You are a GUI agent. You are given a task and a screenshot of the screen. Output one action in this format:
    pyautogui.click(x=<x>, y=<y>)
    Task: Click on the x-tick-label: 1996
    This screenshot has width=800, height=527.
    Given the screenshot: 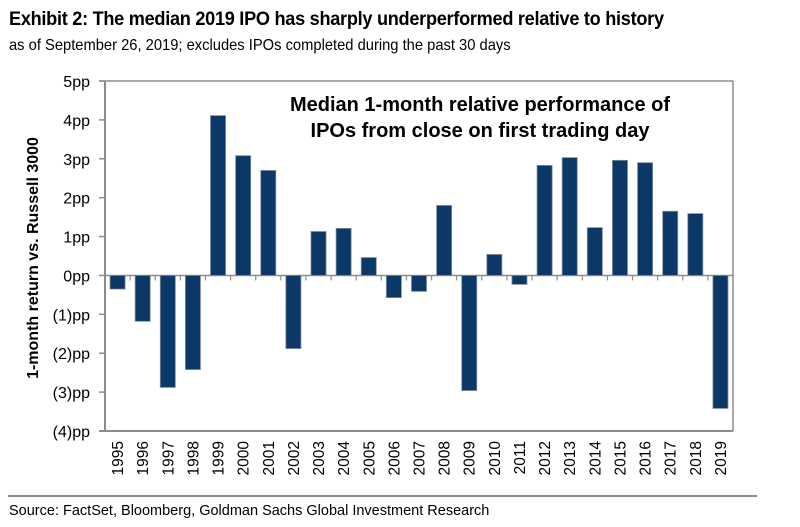 What is the action you would take?
    pyautogui.click(x=143, y=458)
    